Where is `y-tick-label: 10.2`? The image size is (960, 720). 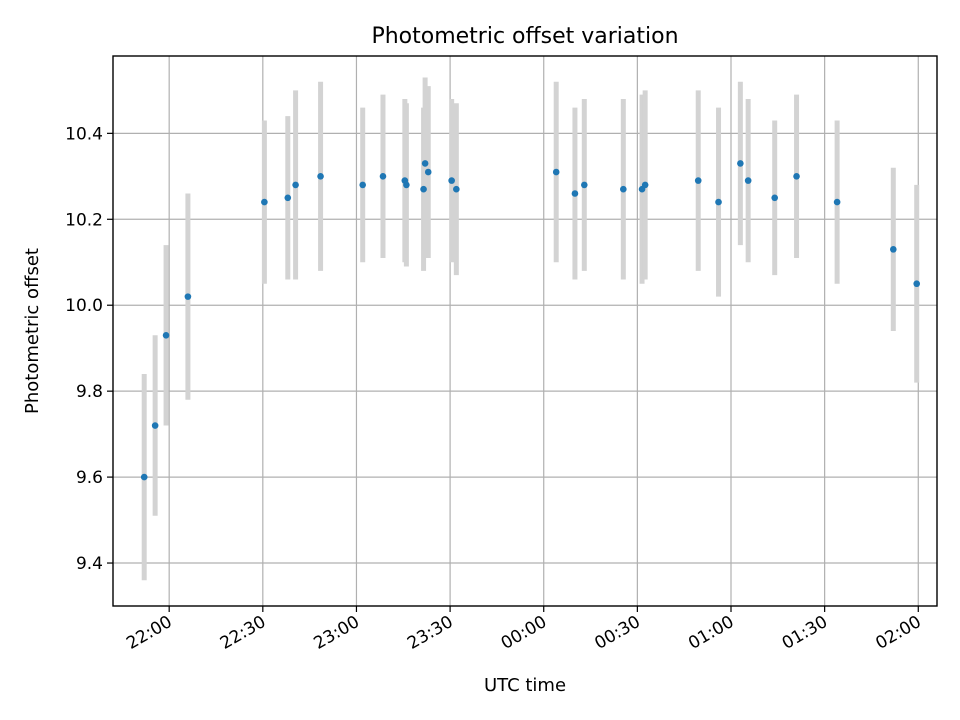
y-tick-label: 10.2 is located at coordinates (84, 220).